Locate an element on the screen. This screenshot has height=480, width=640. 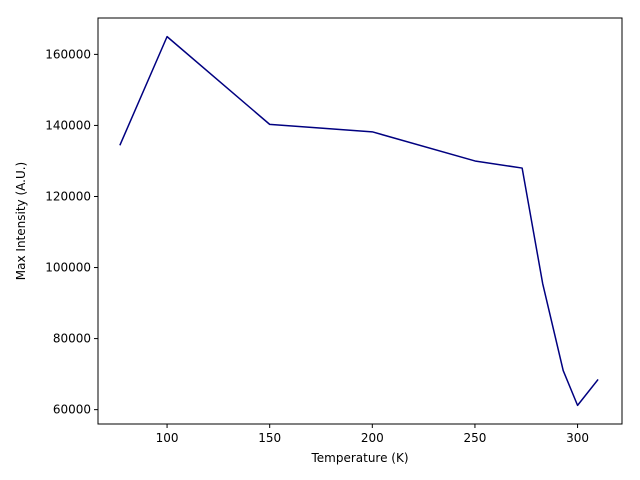
y-tick-label: 100000 is located at coordinates (68, 268).